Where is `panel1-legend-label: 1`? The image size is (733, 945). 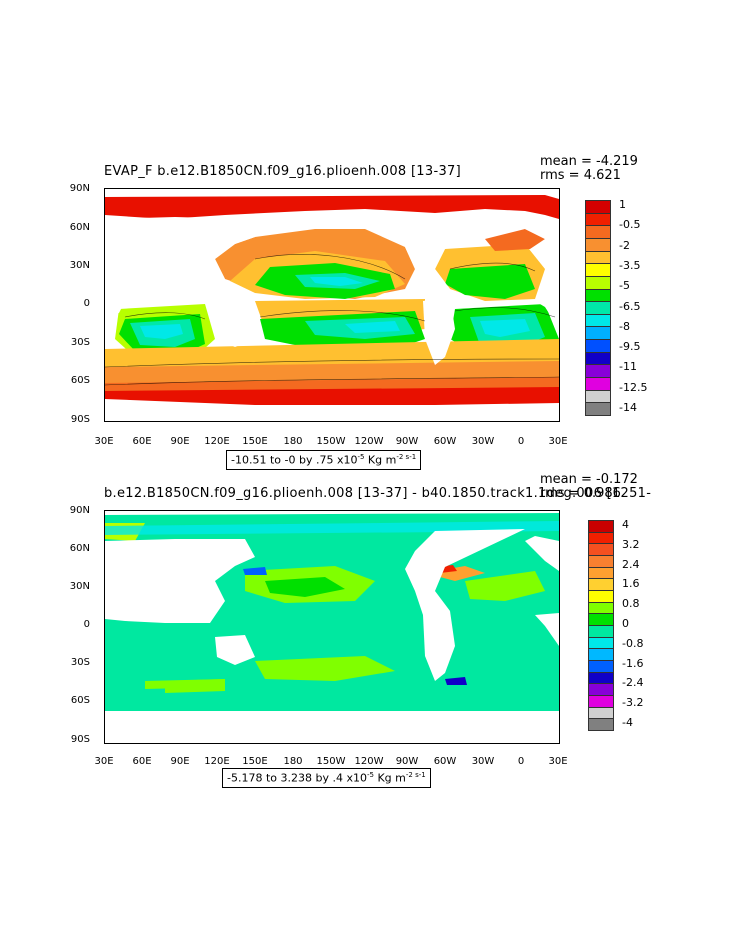
panel1-legend-label: 1 is located at coordinates (622, 204).